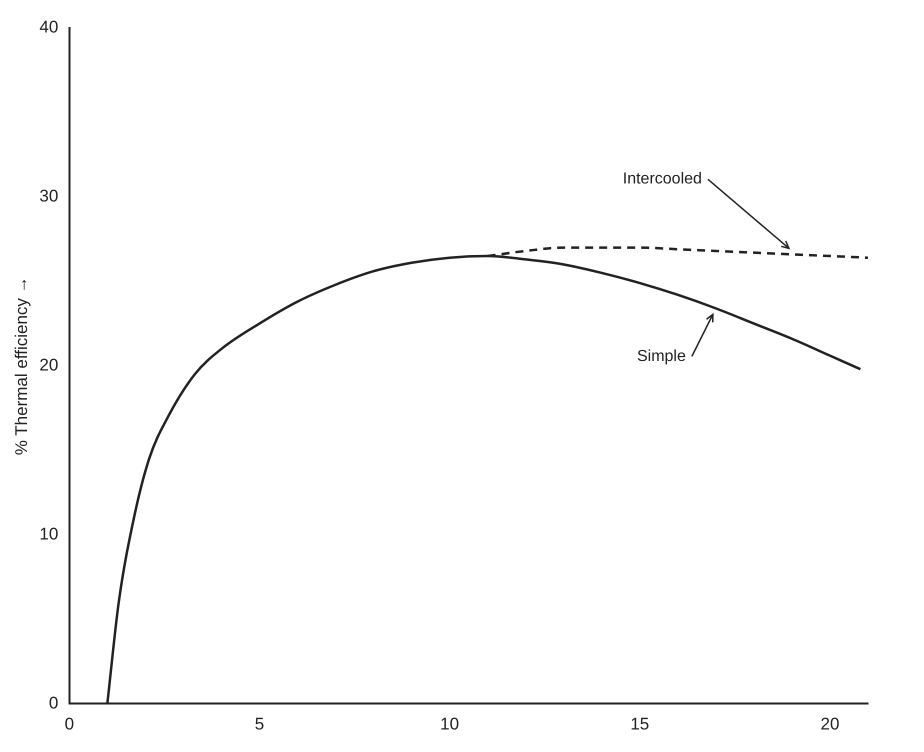 The image size is (924, 752). What do you see at coordinates (640, 724) in the screenshot?
I see `x-tick-label: 15` at bounding box center [640, 724].